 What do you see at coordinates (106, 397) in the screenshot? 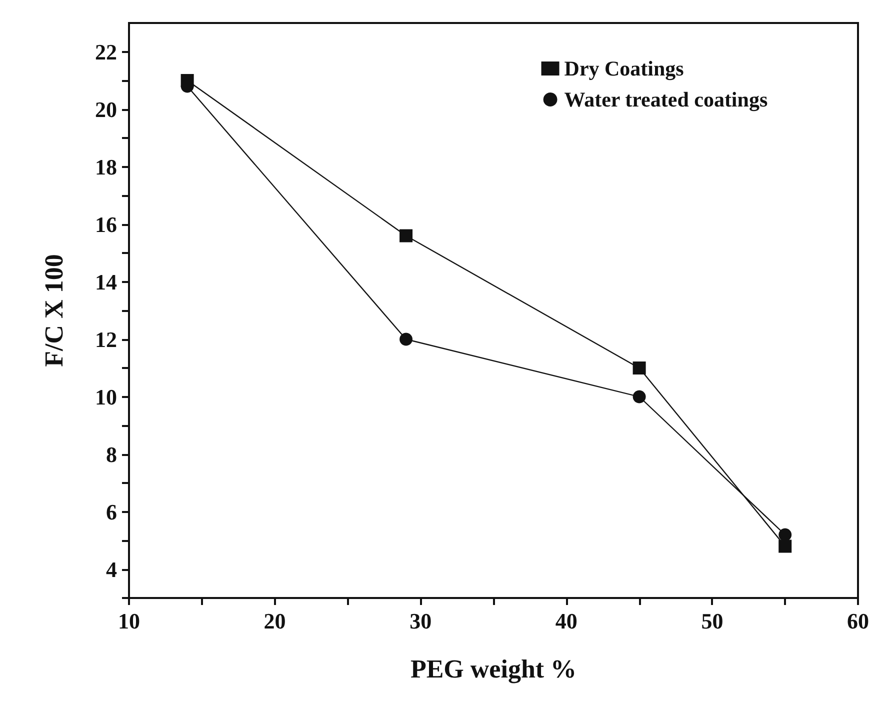
I see `y-tick-label: 10` at bounding box center [106, 397].